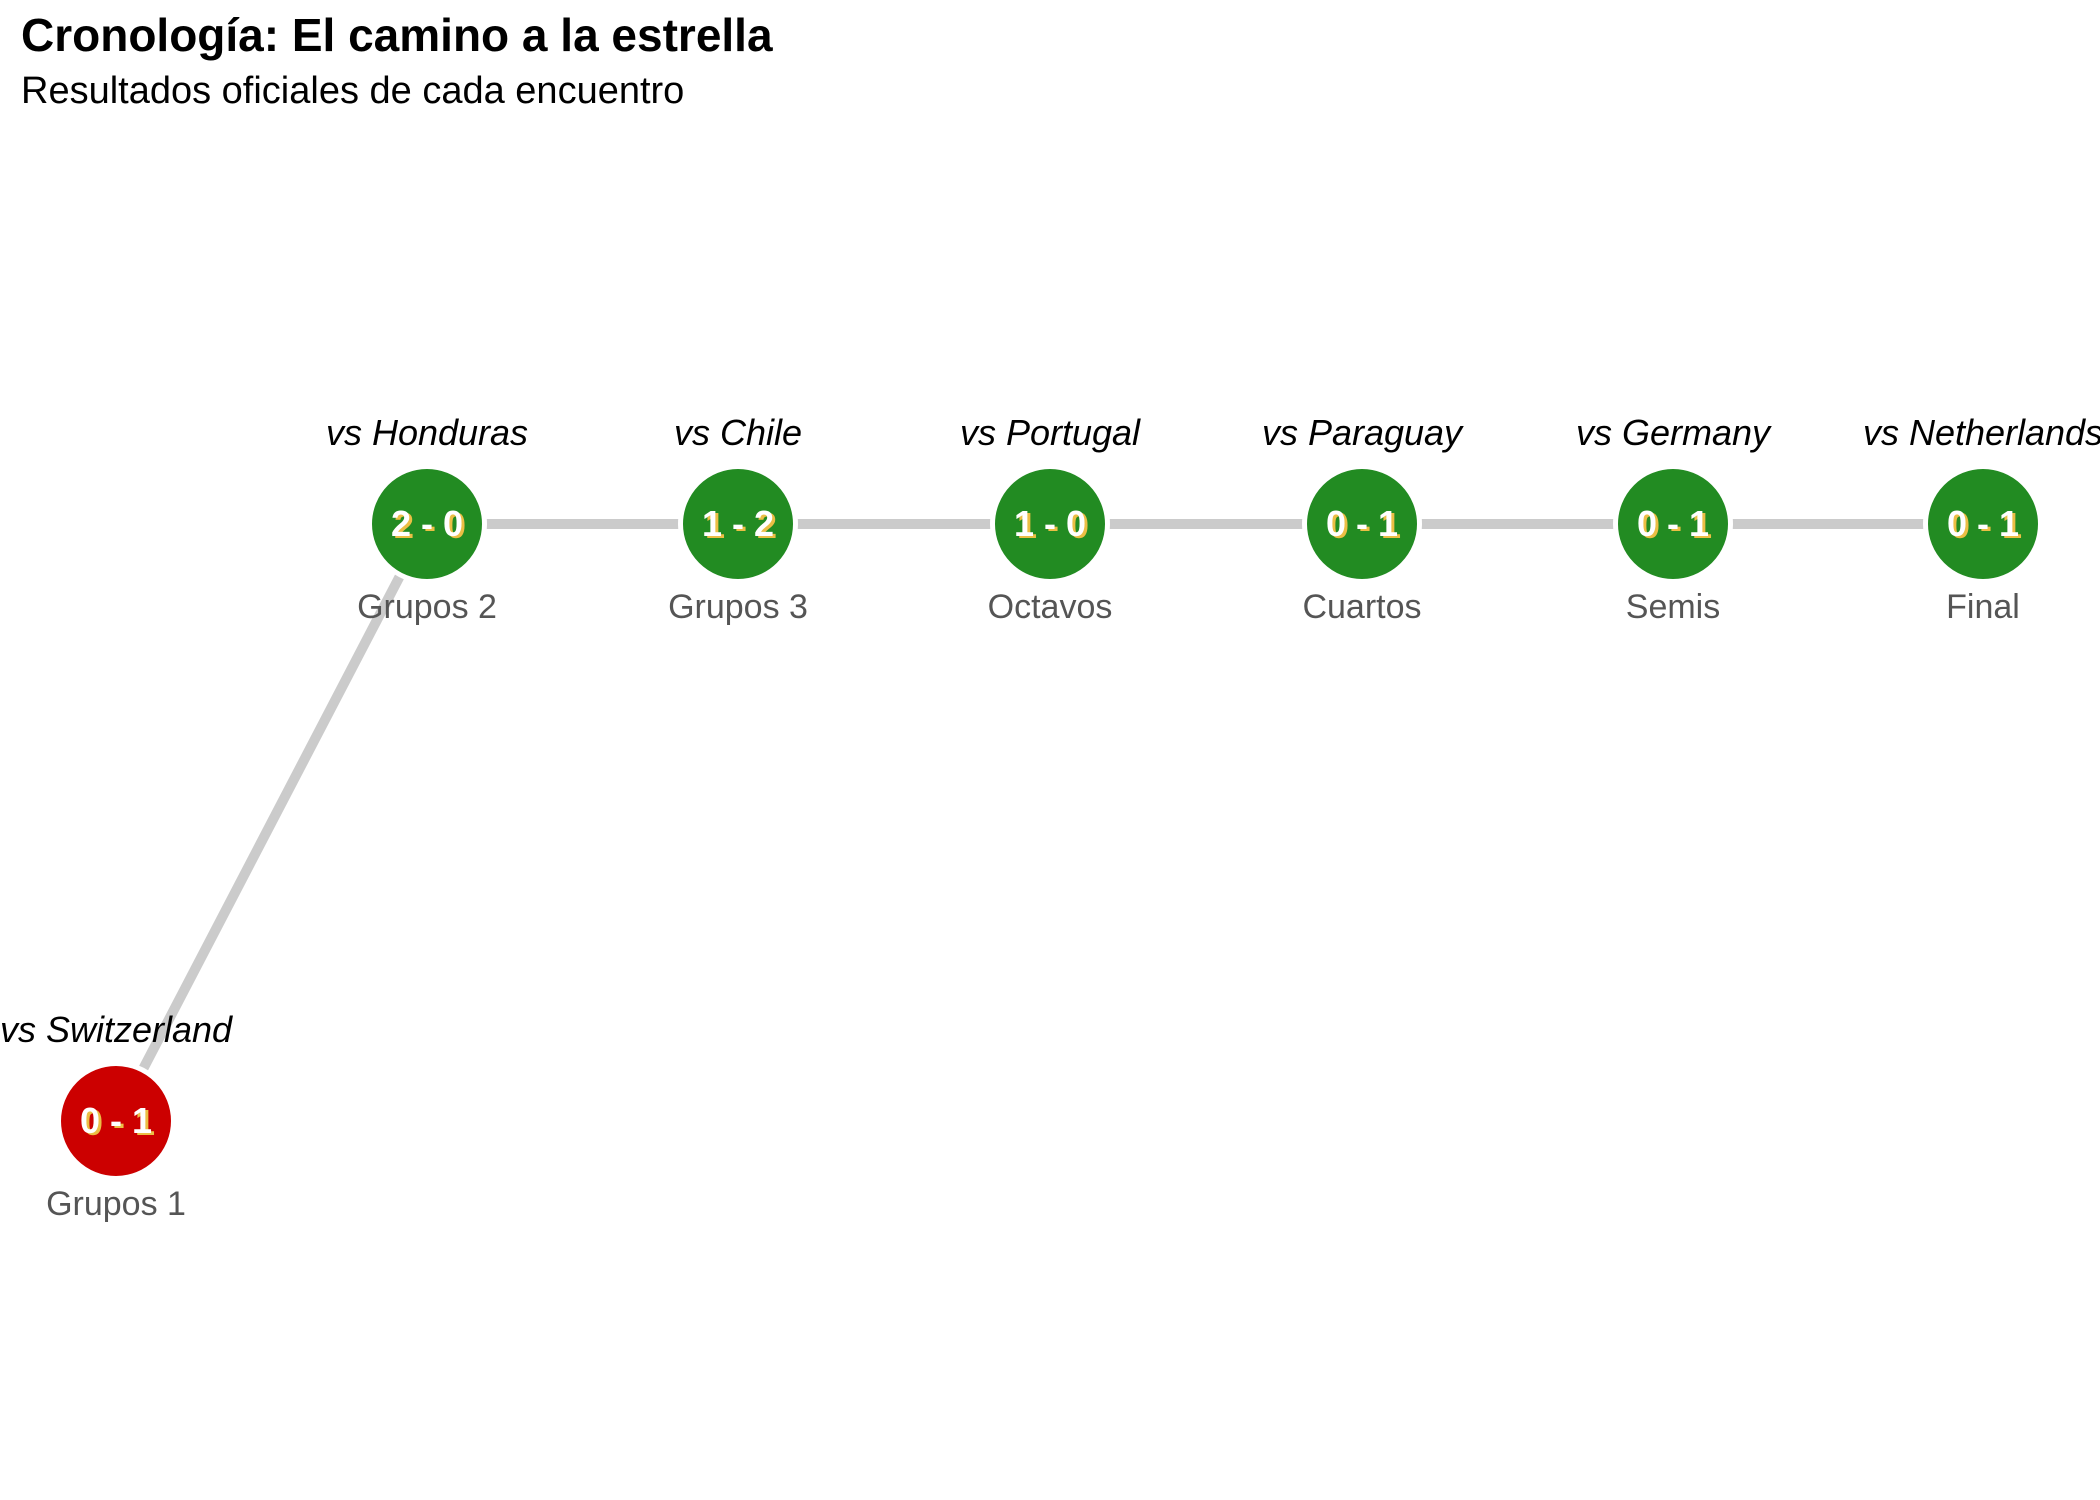  Describe the element at coordinates (1050, 607) in the screenshot. I see `stage-label: Octavos` at that location.